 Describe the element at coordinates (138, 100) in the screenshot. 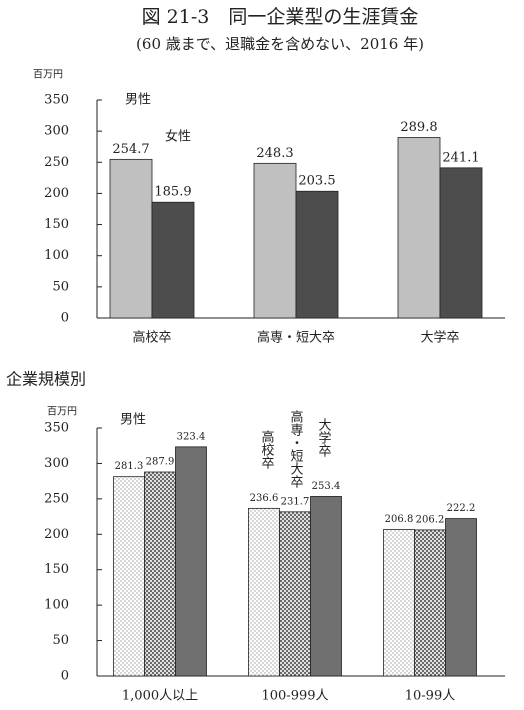

I see `legend-label: 男性` at that location.